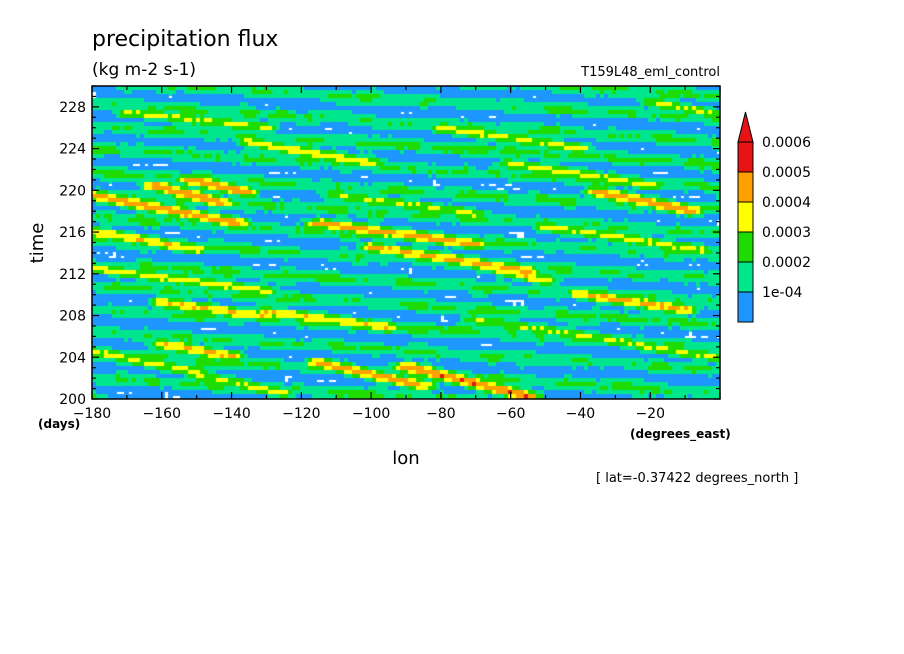  I want to click on x-axis-label: lon, so click(405, 458).